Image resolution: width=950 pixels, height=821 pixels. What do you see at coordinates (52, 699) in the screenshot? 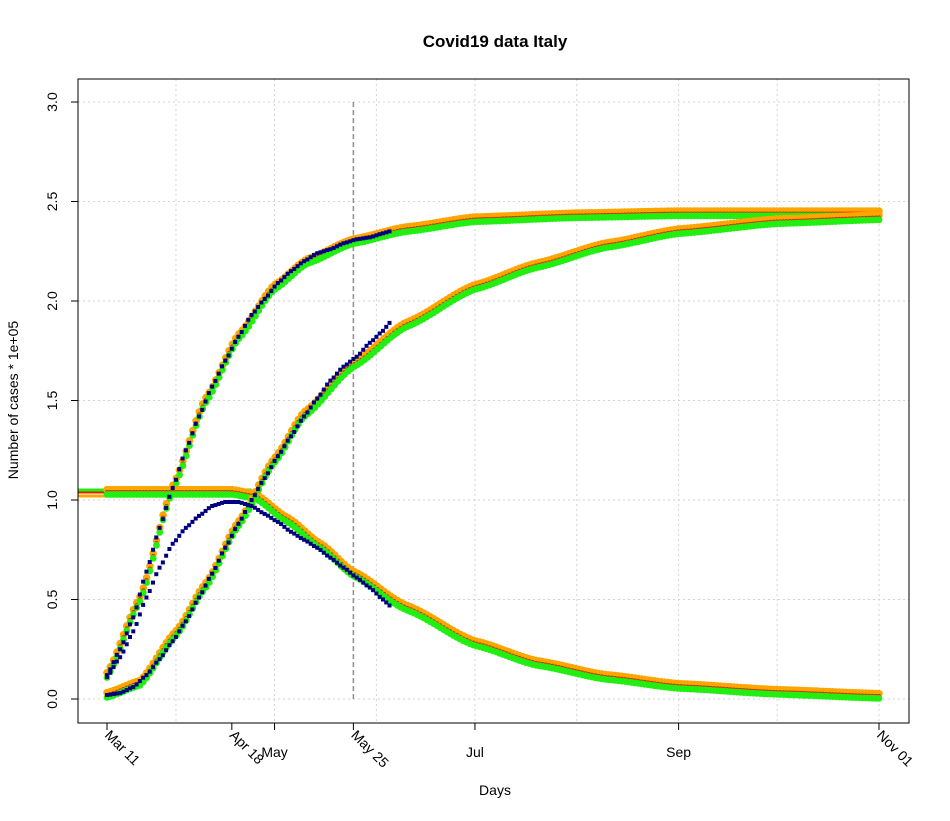
I see `y-tick-label: 0.0` at bounding box center [52, 699].